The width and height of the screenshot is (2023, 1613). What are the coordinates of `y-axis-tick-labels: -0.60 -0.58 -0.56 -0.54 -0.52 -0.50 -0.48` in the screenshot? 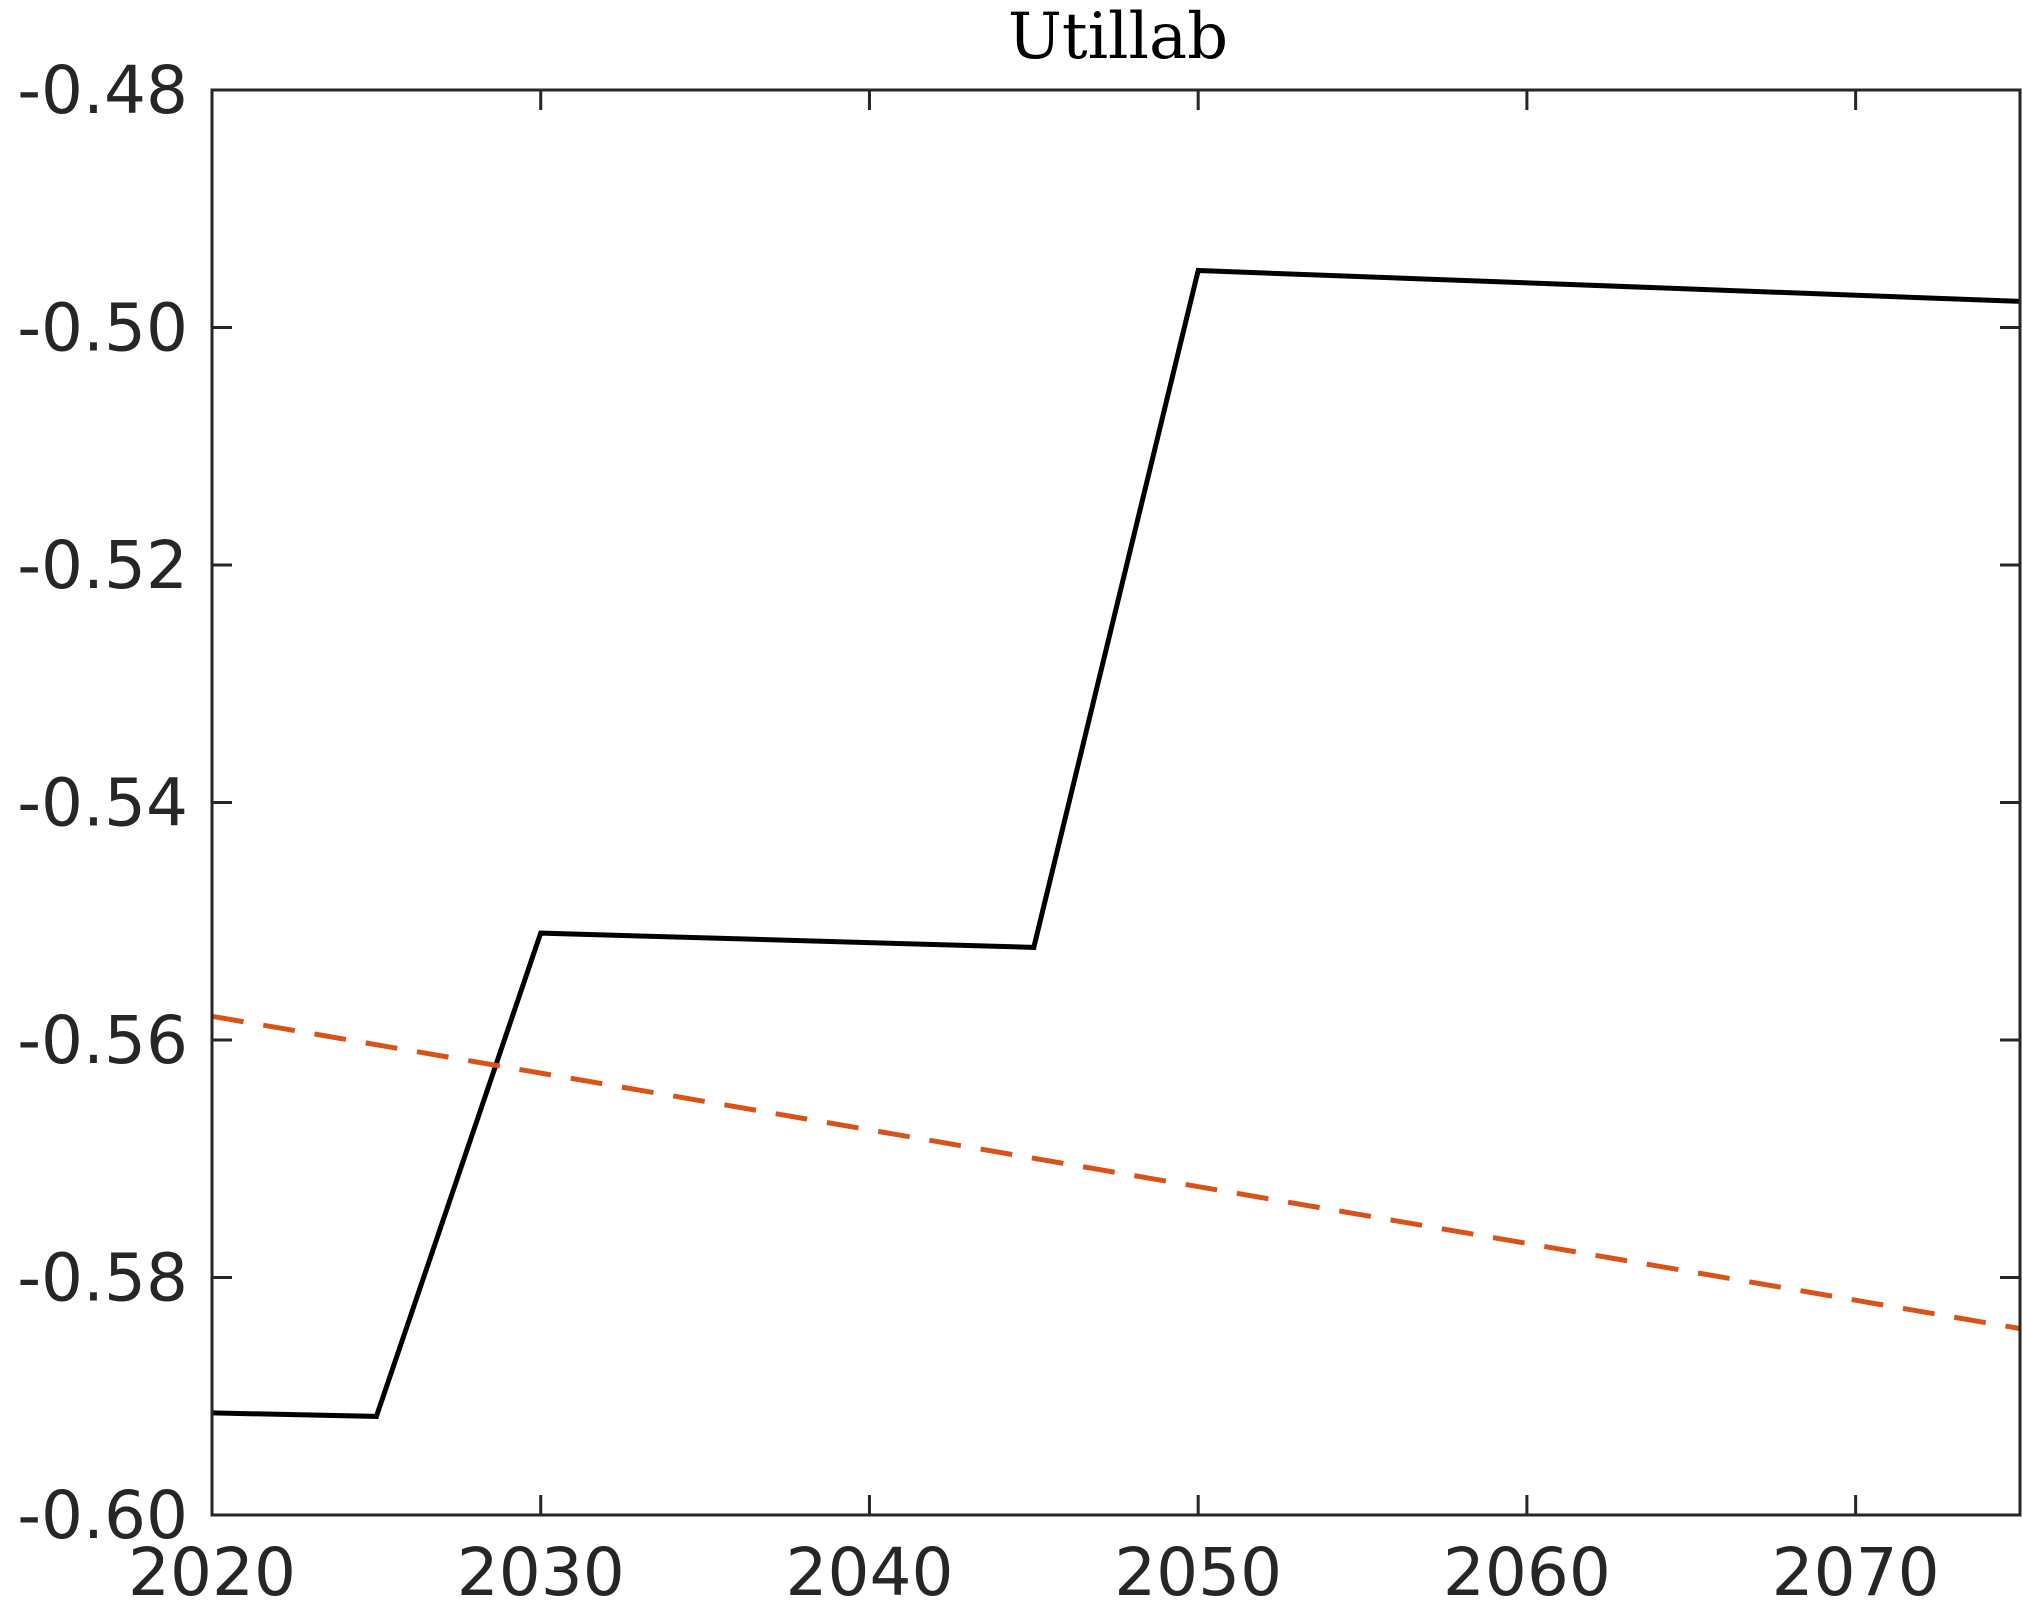 It's located at (102, 803).